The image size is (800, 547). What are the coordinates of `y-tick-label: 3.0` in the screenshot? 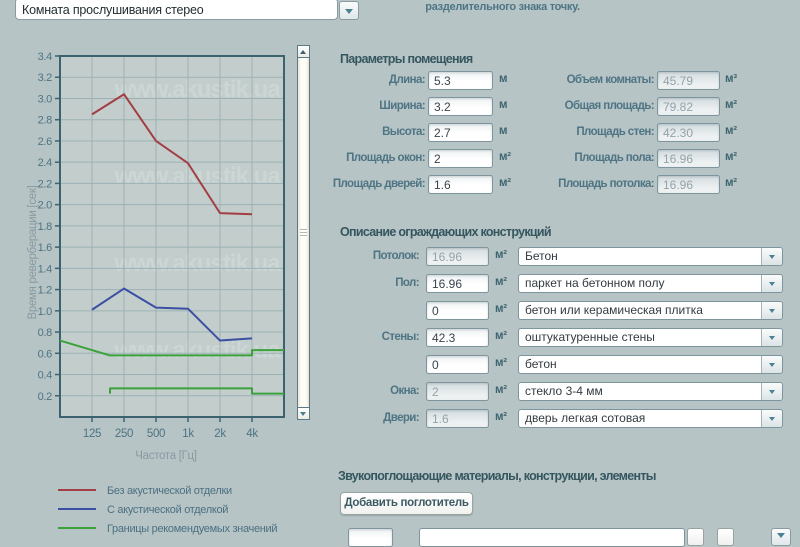 It's located at (45, 99).